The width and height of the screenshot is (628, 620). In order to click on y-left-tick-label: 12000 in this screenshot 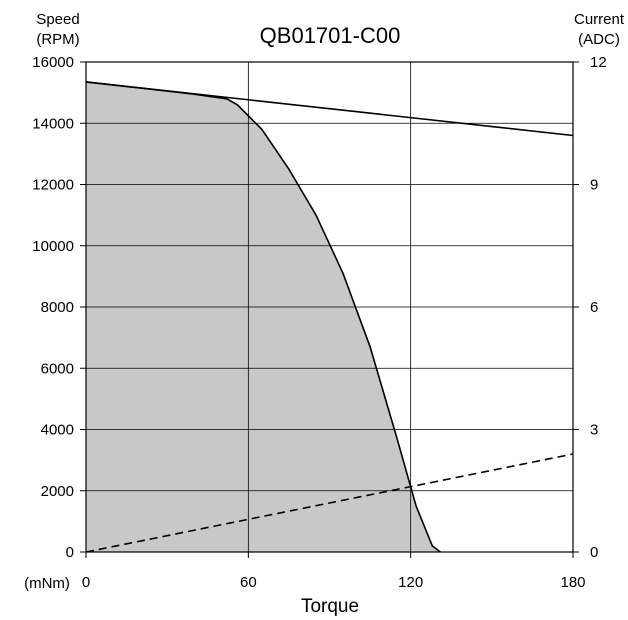, I will do `click(53, 185)`.